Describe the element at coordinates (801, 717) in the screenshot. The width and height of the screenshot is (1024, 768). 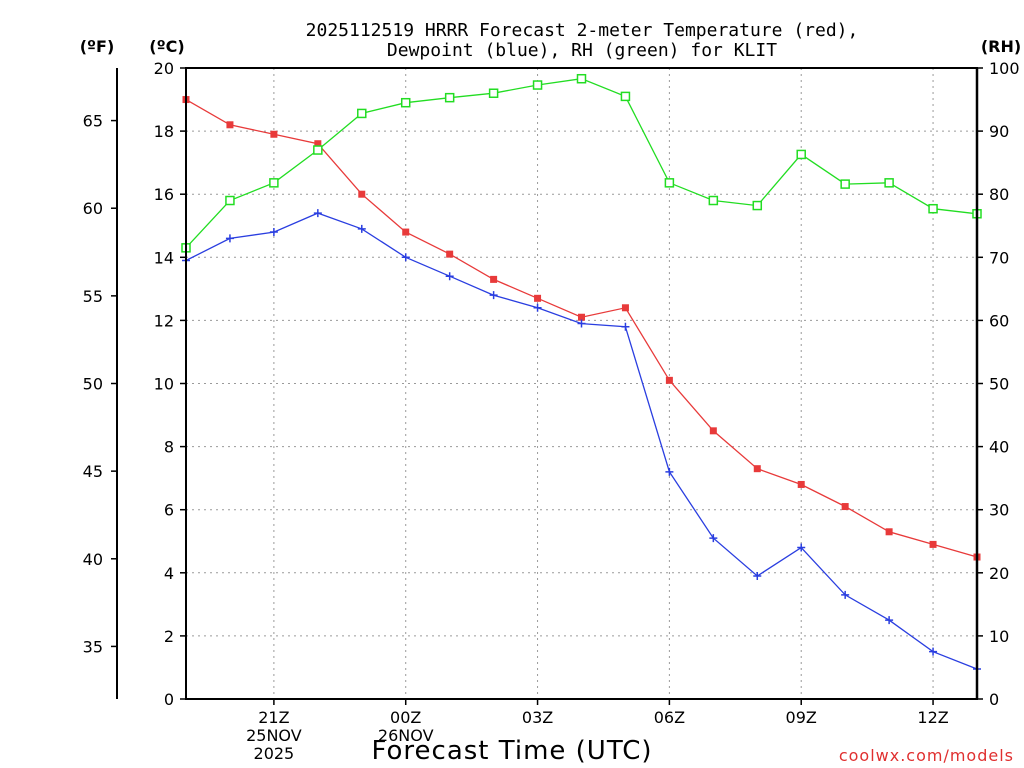
I see `x-tick-label: 09Z` at that location.